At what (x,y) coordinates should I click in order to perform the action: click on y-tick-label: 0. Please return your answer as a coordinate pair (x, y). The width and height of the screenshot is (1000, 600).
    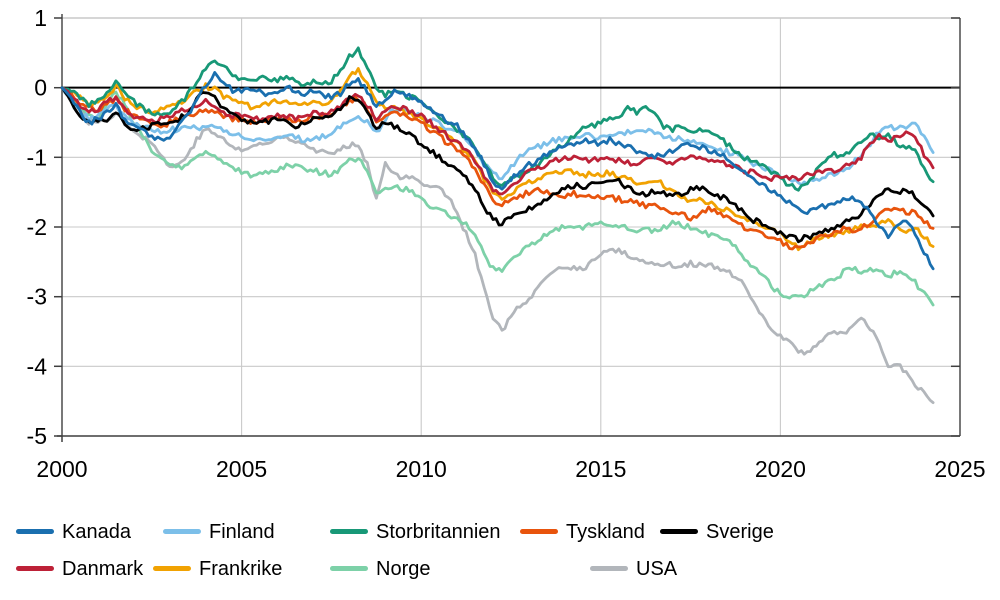
    Looking at the image, I should click on (40, 88).